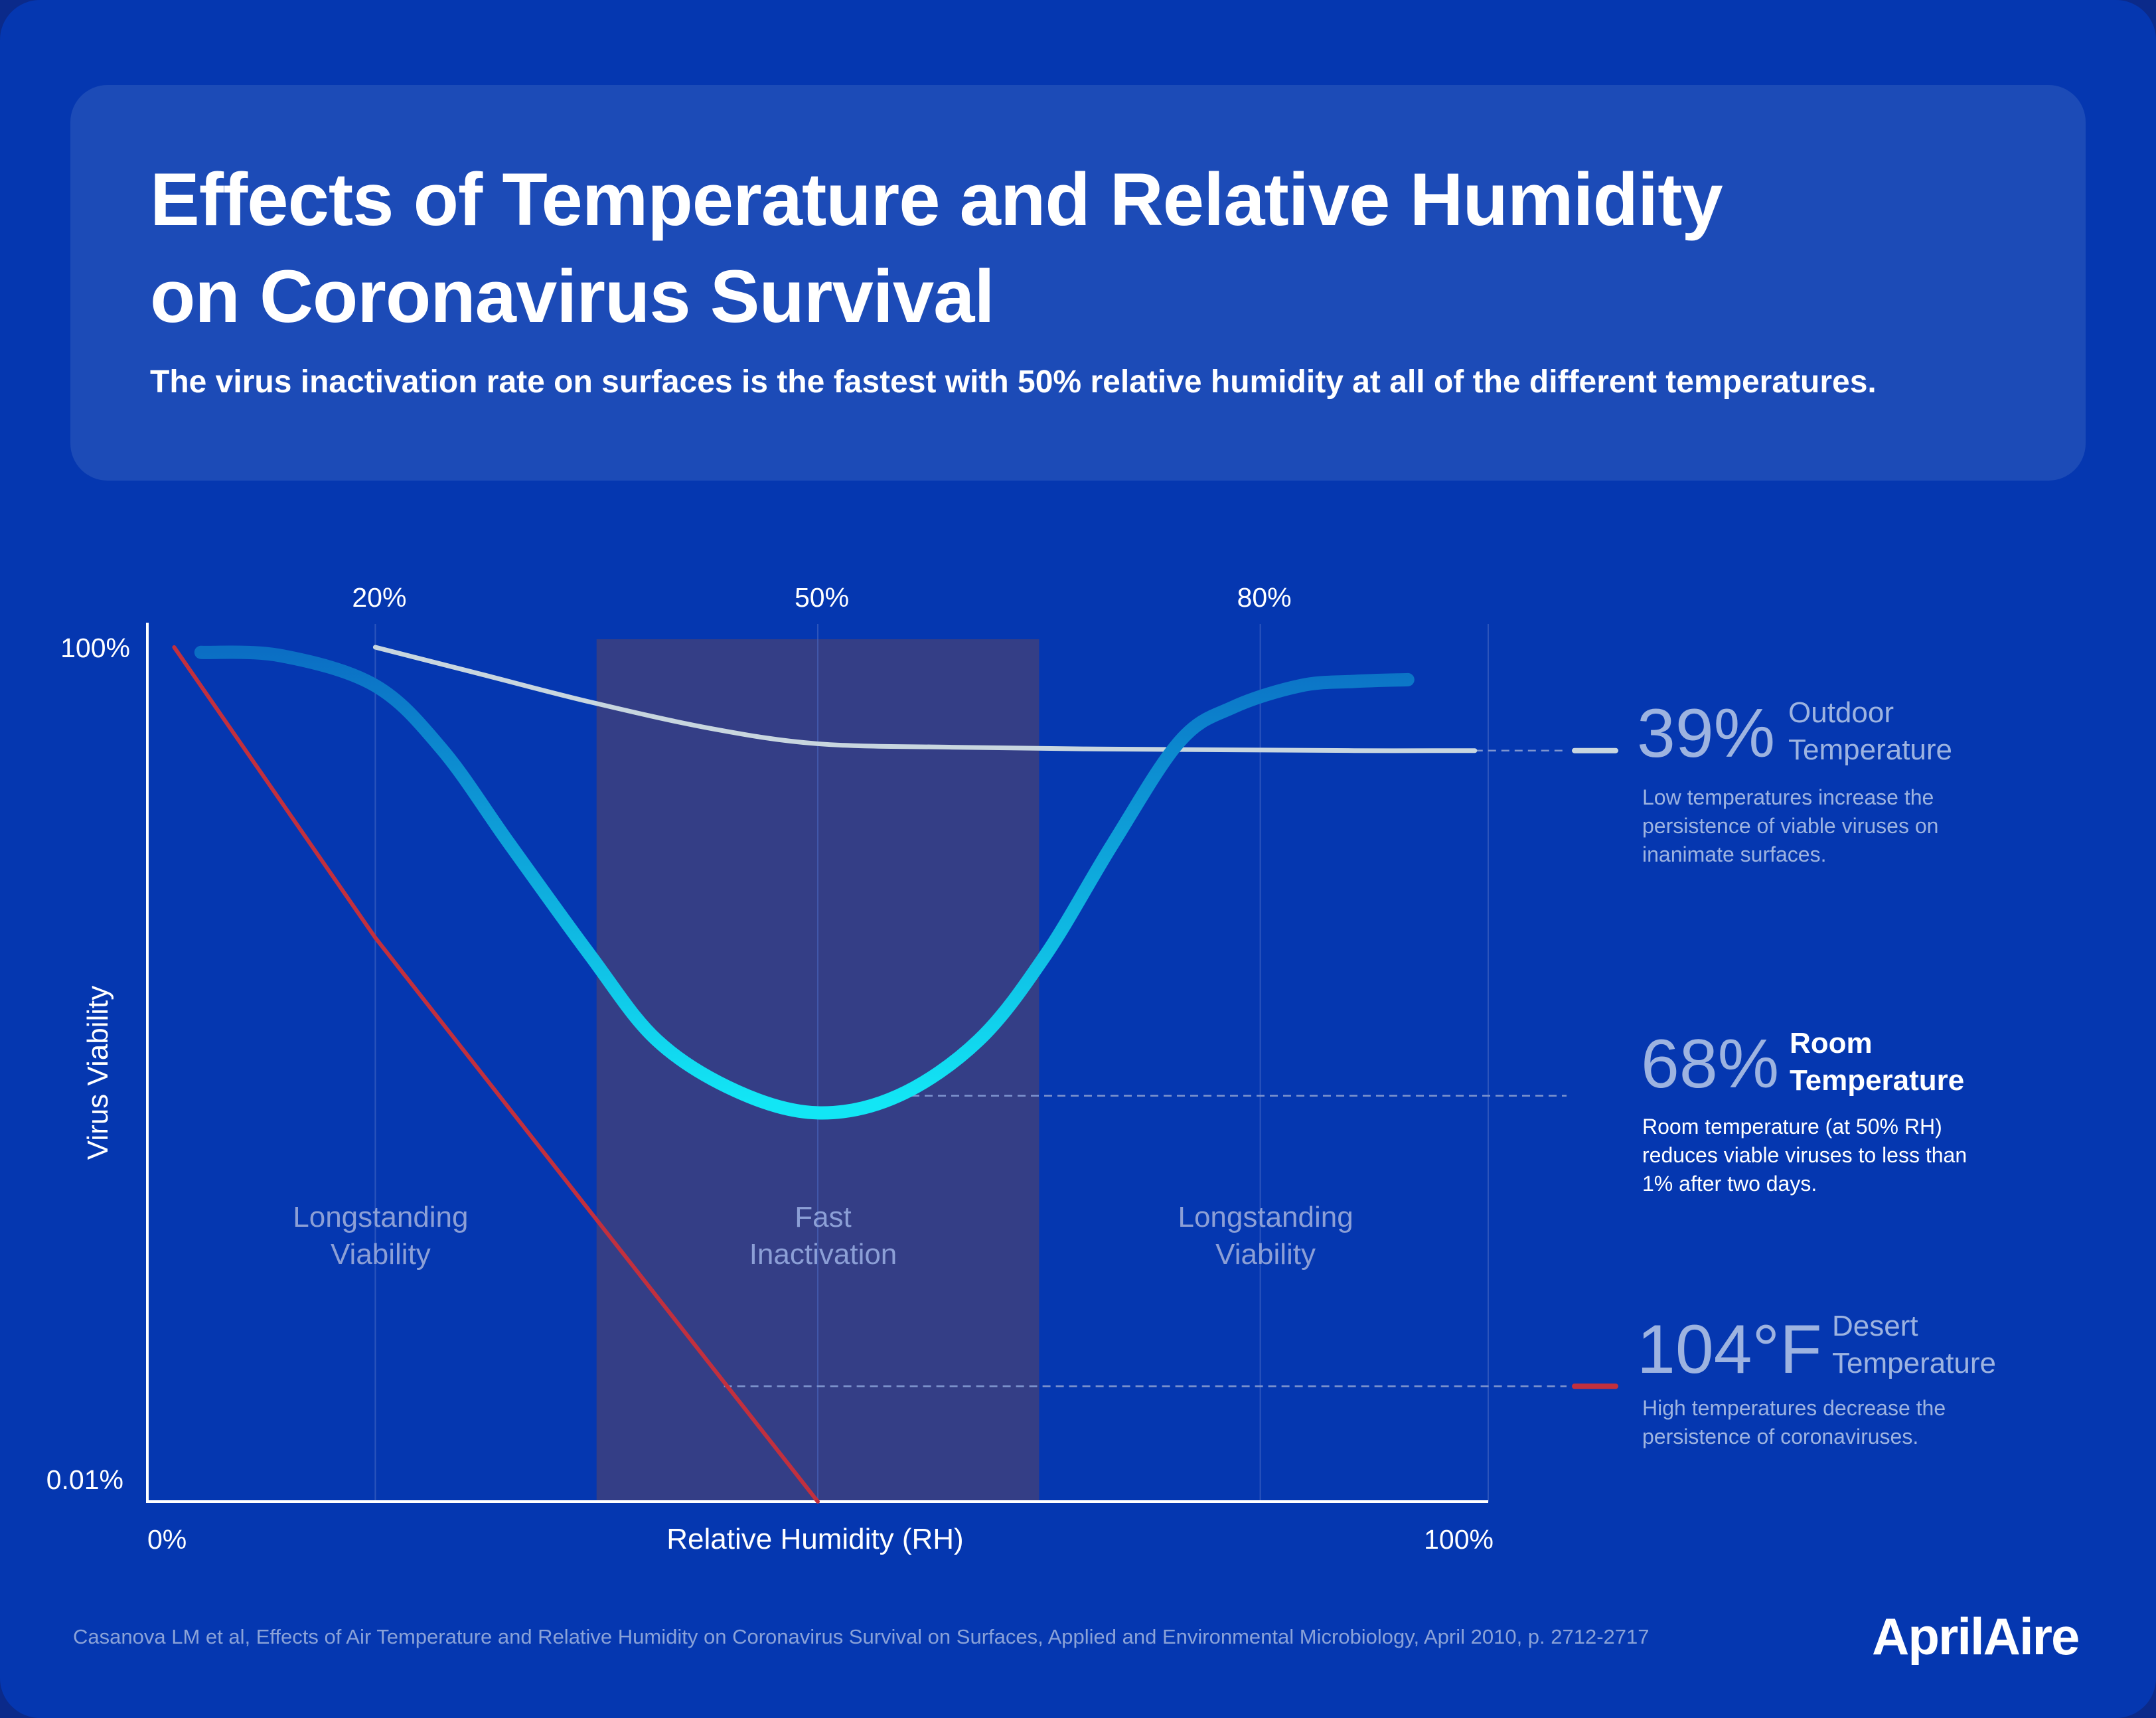 The height and width of the screenshot is (1718, 2156). I want to click on x-tick-label-min: 0%, so click(167, 1539).